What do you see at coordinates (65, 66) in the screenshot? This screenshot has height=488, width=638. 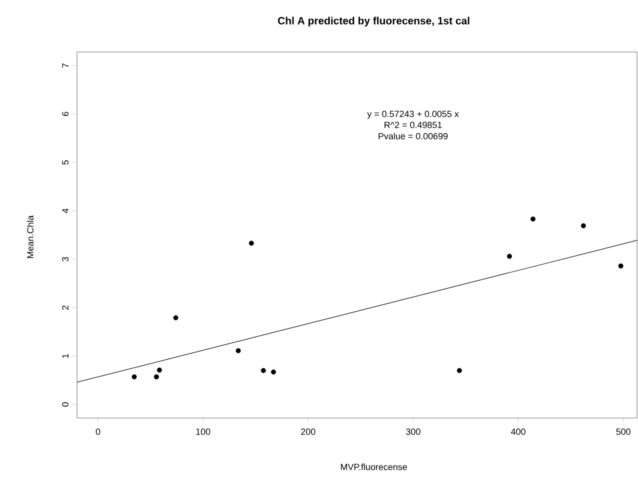 I see `y-tick-label: 7` at bounding box center [65, 66].